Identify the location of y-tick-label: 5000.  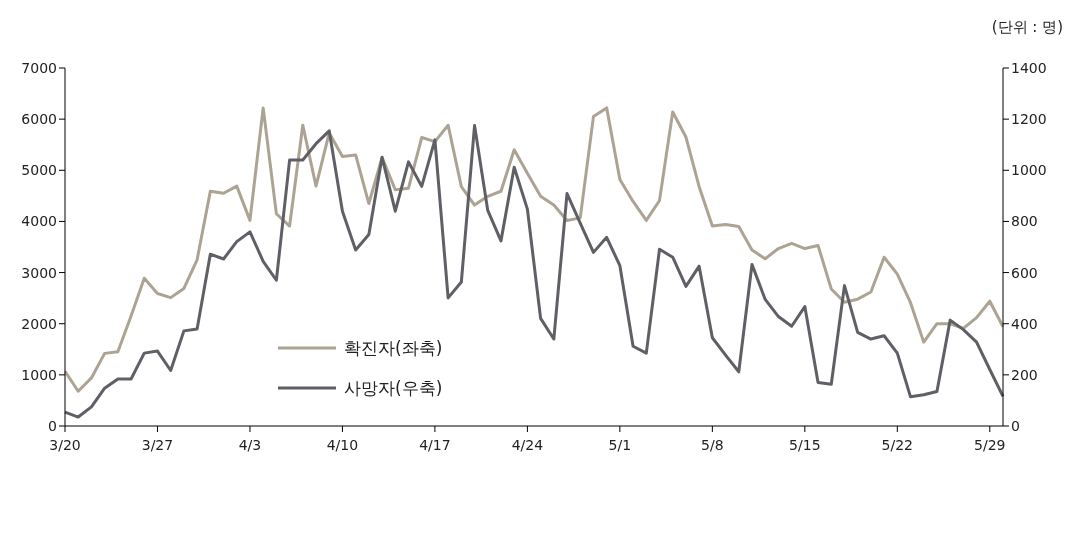
(39, 170).